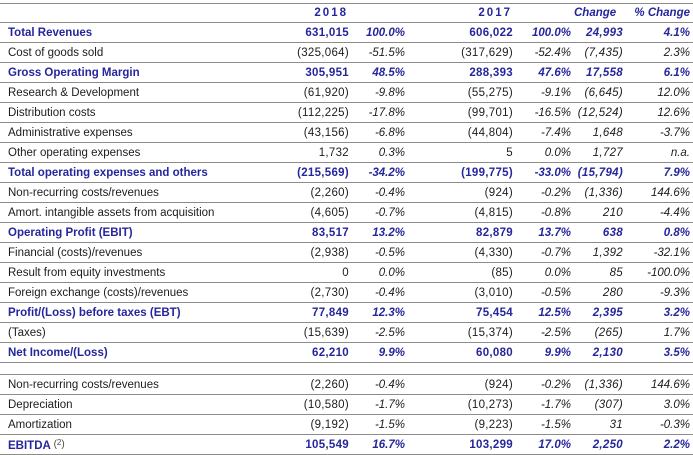 The width and height of the screenshot is (693, 455). What do you see at coordinates (142, 232) in the screenshot?
I see `row-label: Operating Profit (EBIT)` at bounding box center [142, 232].